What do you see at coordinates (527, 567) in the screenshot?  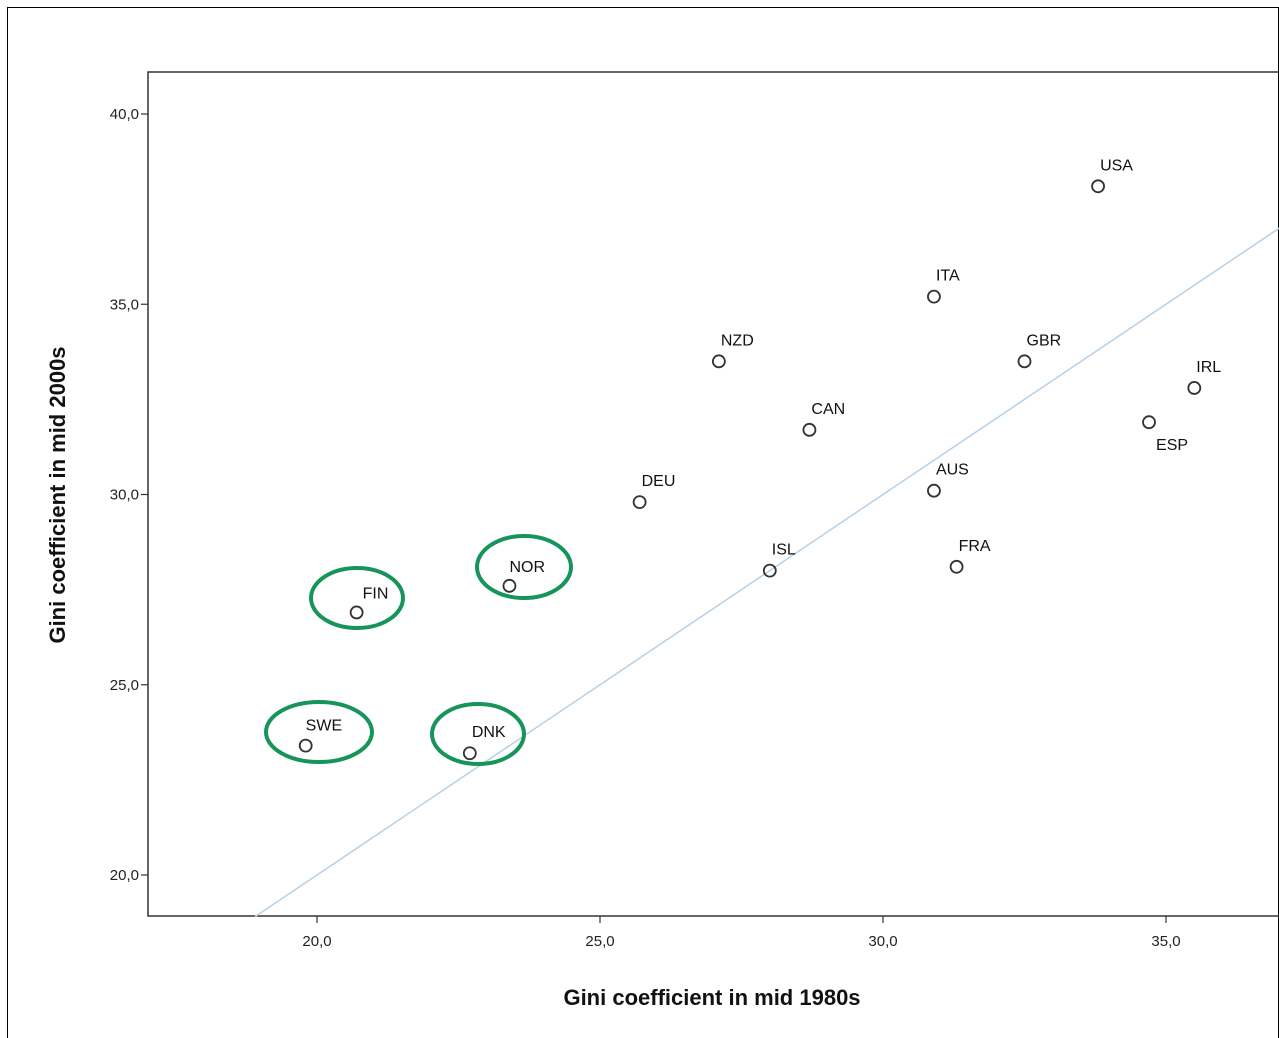 I see `point-label-nor: NOR` at bounding box center [527, 567].